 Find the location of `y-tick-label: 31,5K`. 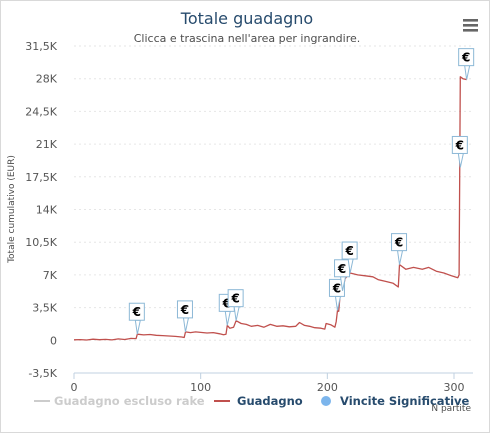

y-tick-label: 31,5K is located at coordinates (41, 46).